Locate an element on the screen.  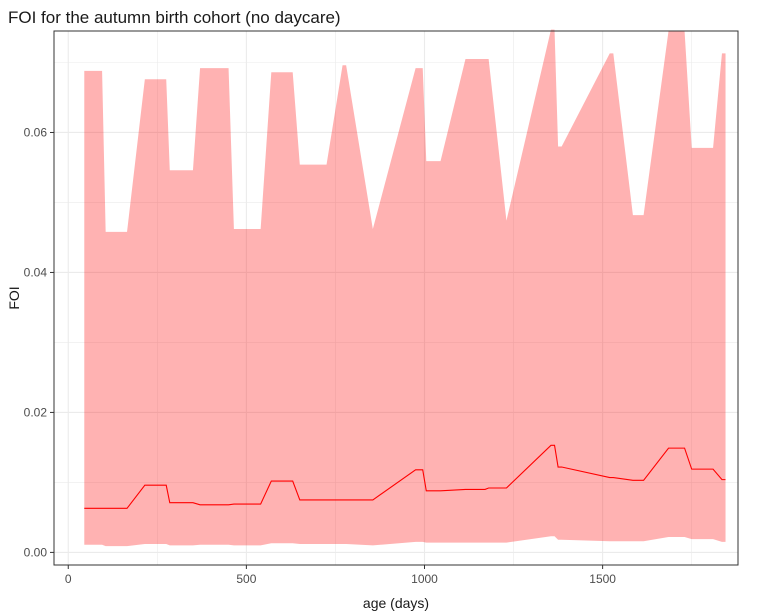
x-tick-label: 1000 is located at coordinates (424, 579).